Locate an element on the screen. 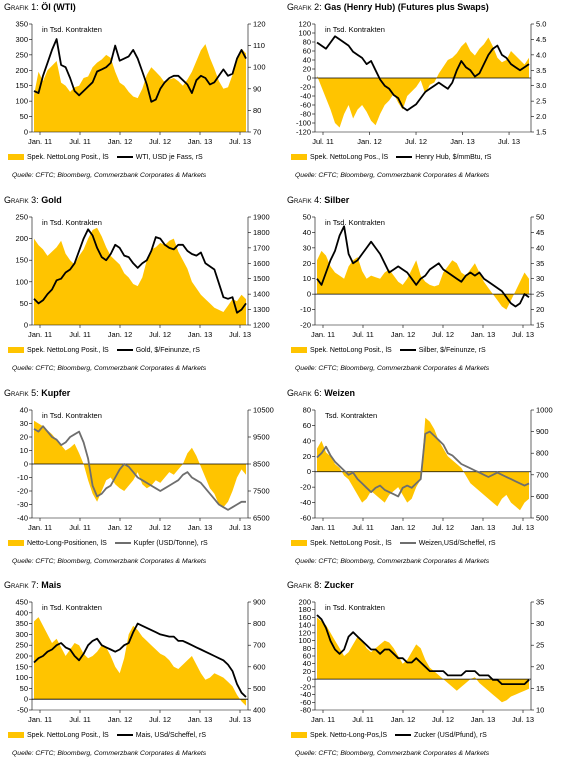  left-tick-label: 140 is located at coordinates (304, 625).